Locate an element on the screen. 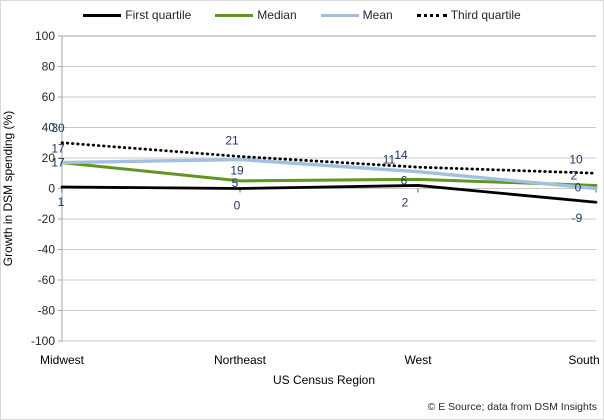  legend-item-mean: Mean is located at coordinates (356, 15).